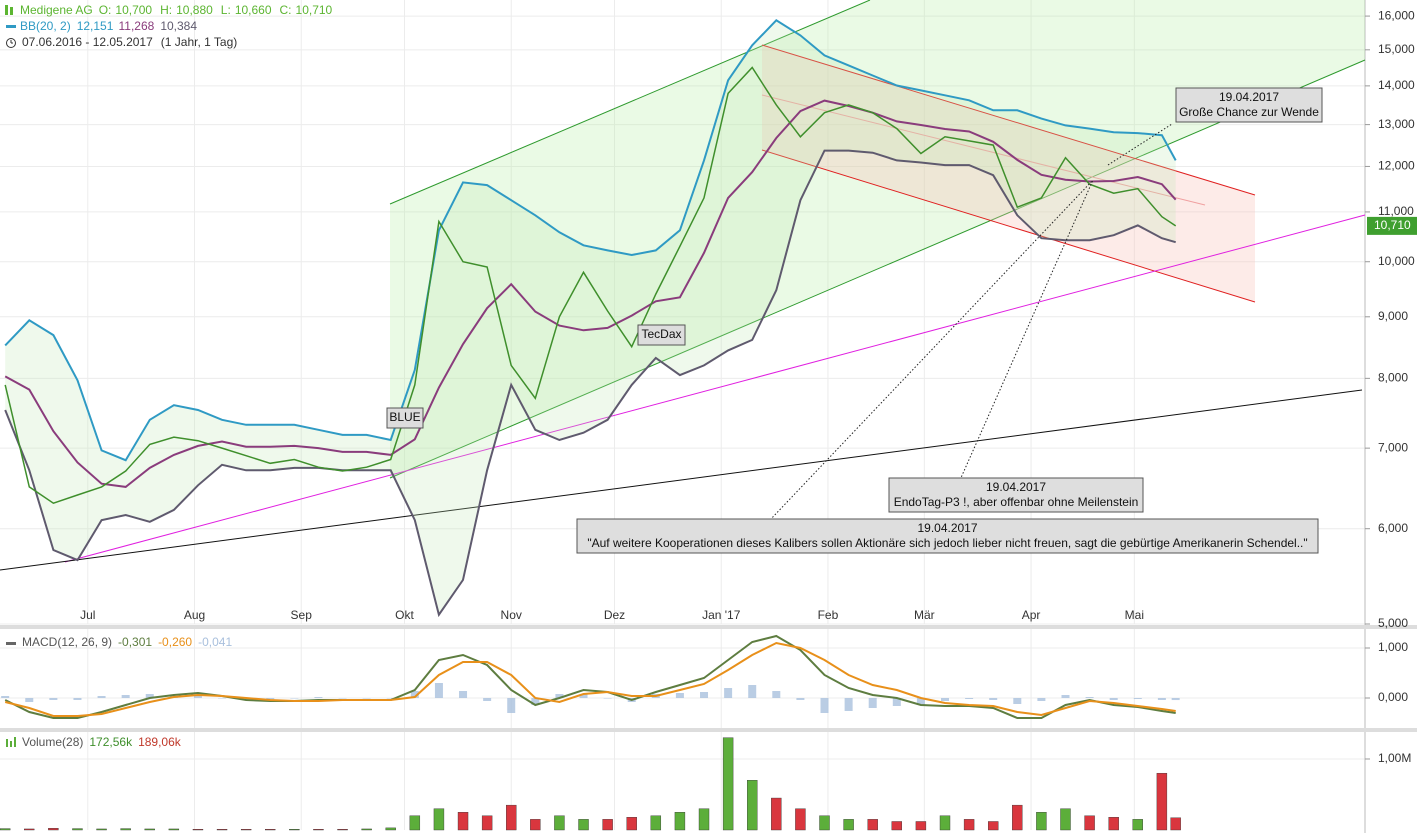  What do you see at coordinates (1393, 697) in the screenshot?
I see `y-tick-label: 0,000` at bounding box center [1393, 697].